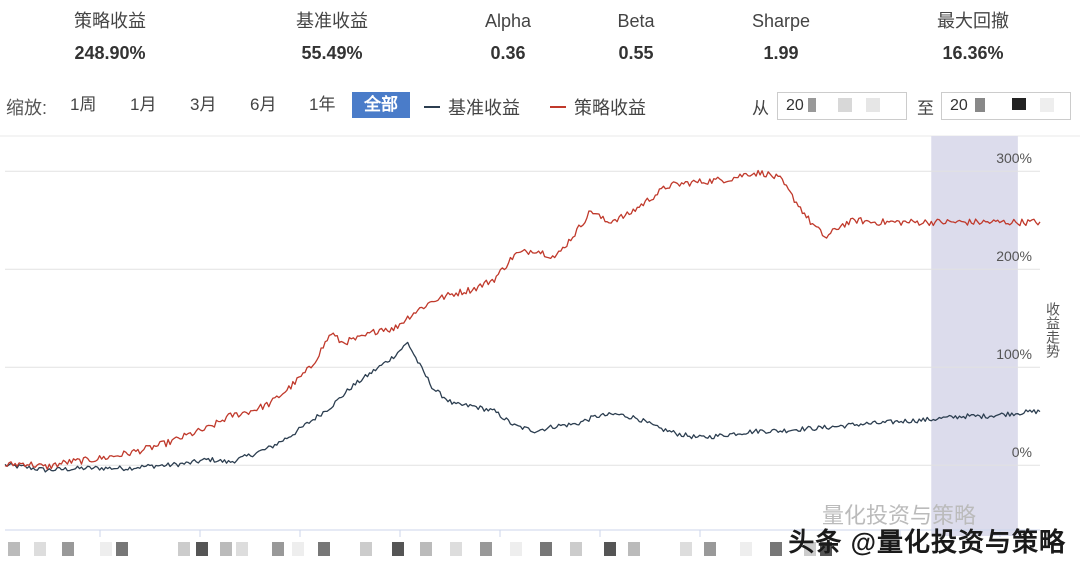  I want to click on highlight-band, so click(974, 336).